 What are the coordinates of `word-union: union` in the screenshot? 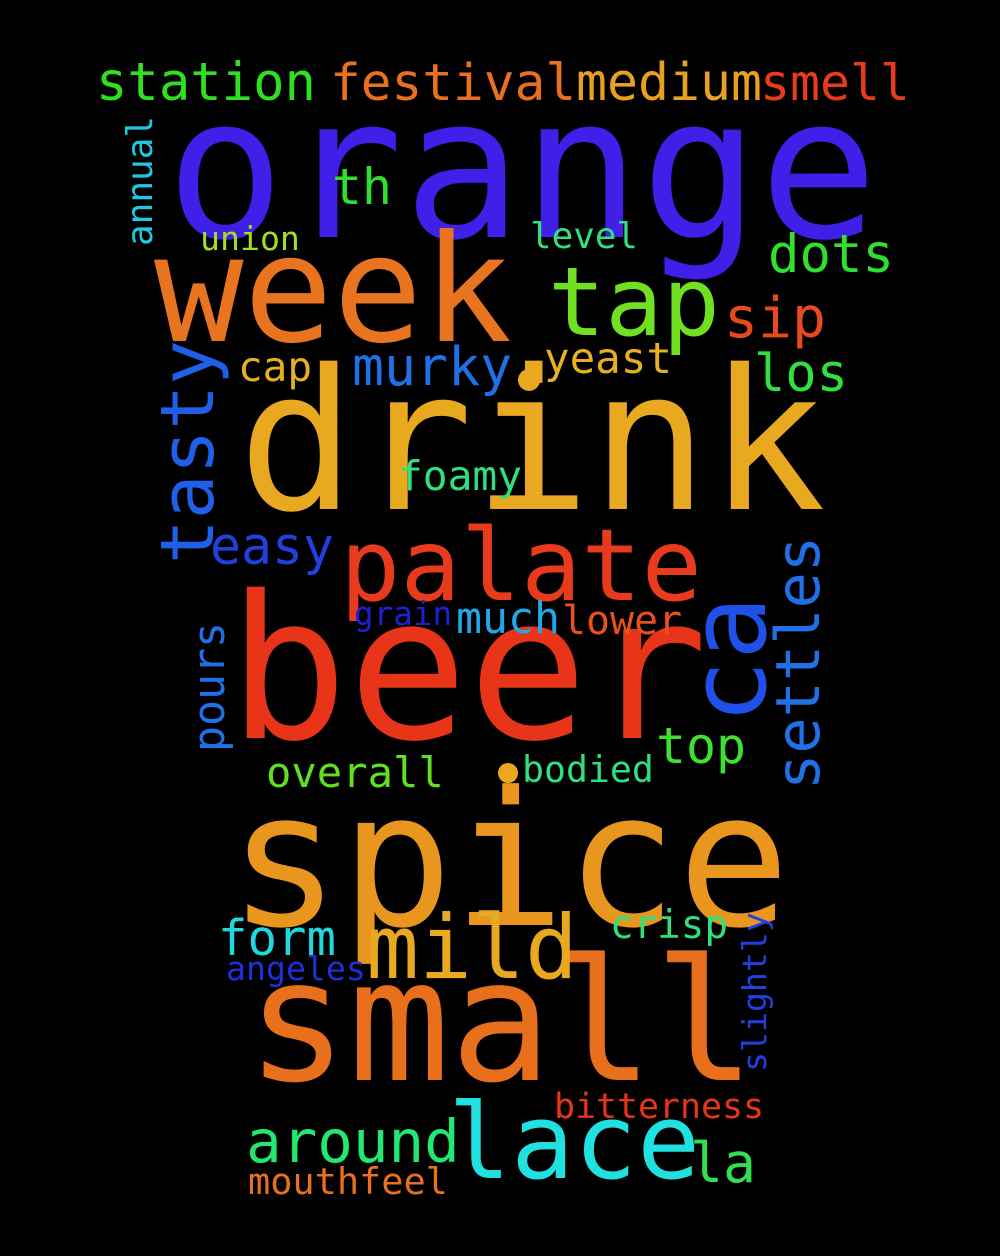 It's located at (250, 238).